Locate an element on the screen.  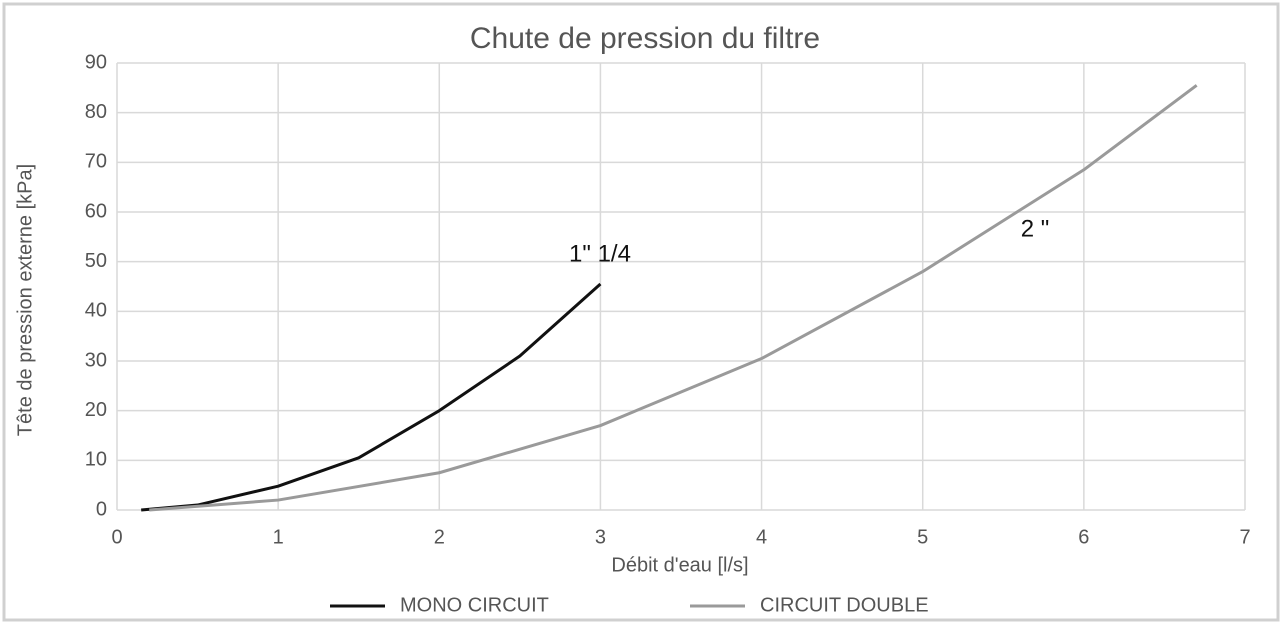
annotation: 2 " is located at coordinates (1035, 228).